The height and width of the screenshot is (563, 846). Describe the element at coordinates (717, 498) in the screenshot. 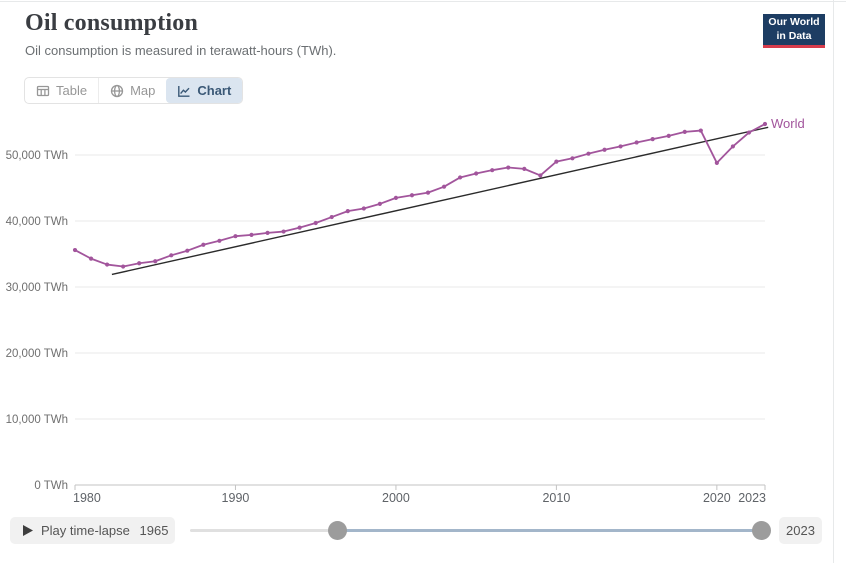

I see `x-tick-label: 2020` at that location.